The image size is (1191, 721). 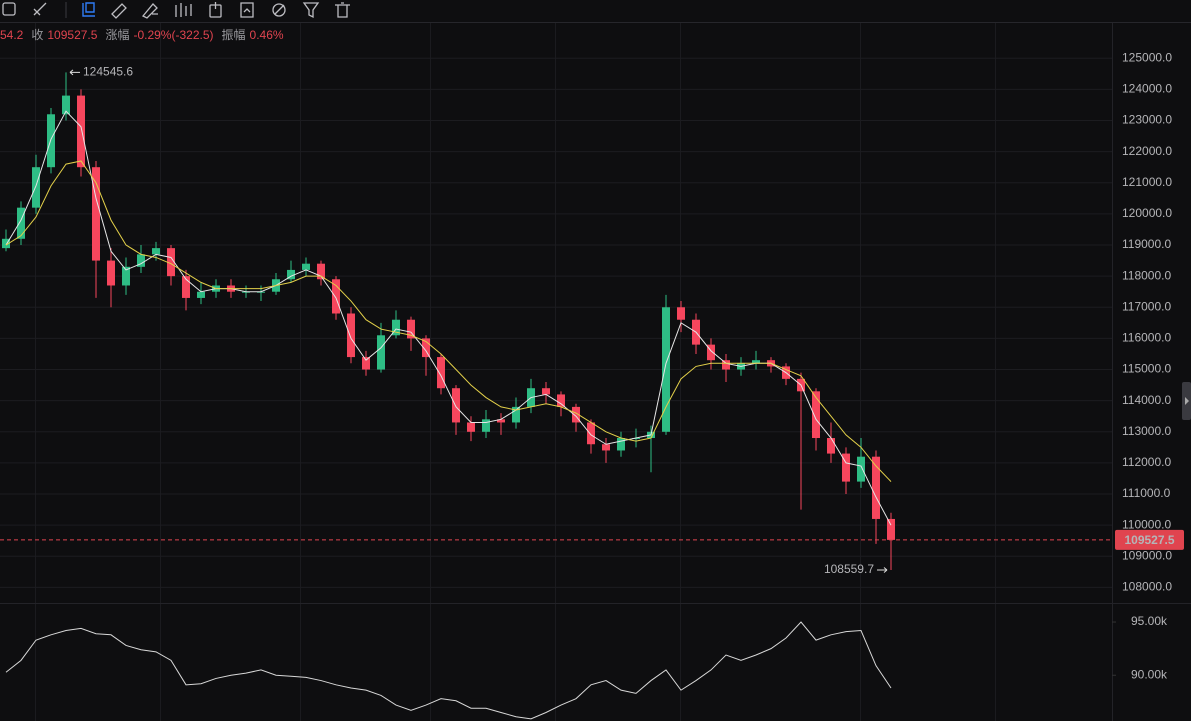 What do you see at coordinates (1146, 462) in the screenshot?
I see `y-tick-label: 112000.0` at bounding box center [1146, 462].